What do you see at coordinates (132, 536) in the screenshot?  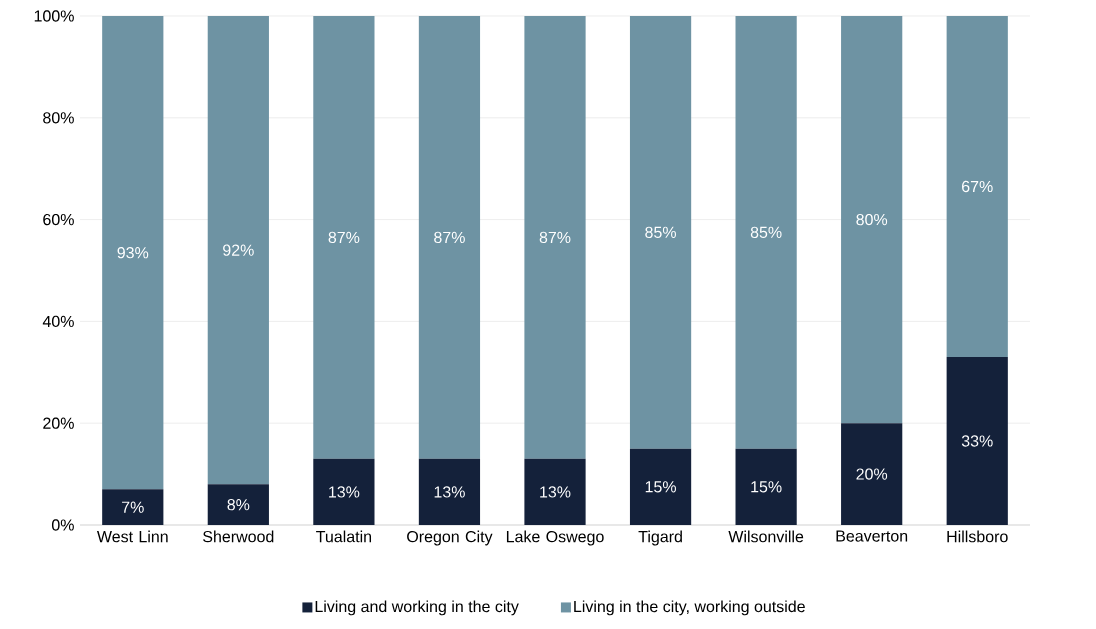 I see `x-tick-label: West Linn` at bounding box center [132, 536].